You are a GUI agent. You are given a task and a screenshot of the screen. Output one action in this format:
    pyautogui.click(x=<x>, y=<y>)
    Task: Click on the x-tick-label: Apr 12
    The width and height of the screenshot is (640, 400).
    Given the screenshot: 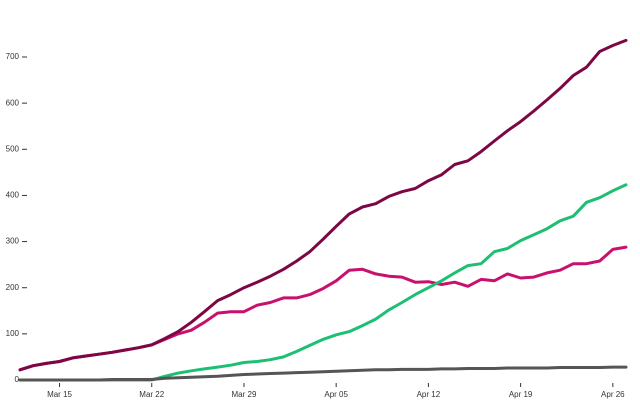 What is the action you would take?
    pyautogui.click(x=429, y=394)
    